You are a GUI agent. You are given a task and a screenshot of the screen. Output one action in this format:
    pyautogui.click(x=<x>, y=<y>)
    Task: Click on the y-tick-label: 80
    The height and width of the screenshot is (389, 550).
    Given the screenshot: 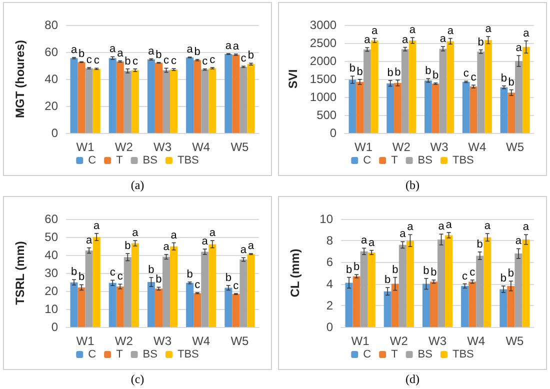 What is the action you would take?
    pyautogui.click(x=51, y=25)
    